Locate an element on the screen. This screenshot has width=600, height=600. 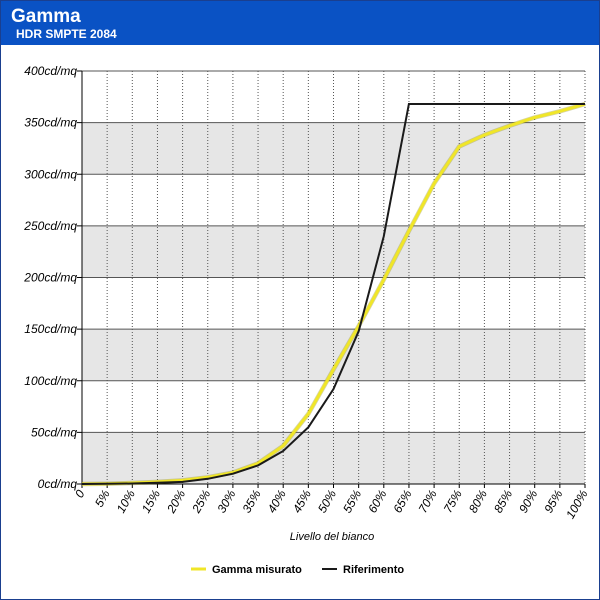
legend: Gamma misurato Riferimento is located at coordinates (297, 570).